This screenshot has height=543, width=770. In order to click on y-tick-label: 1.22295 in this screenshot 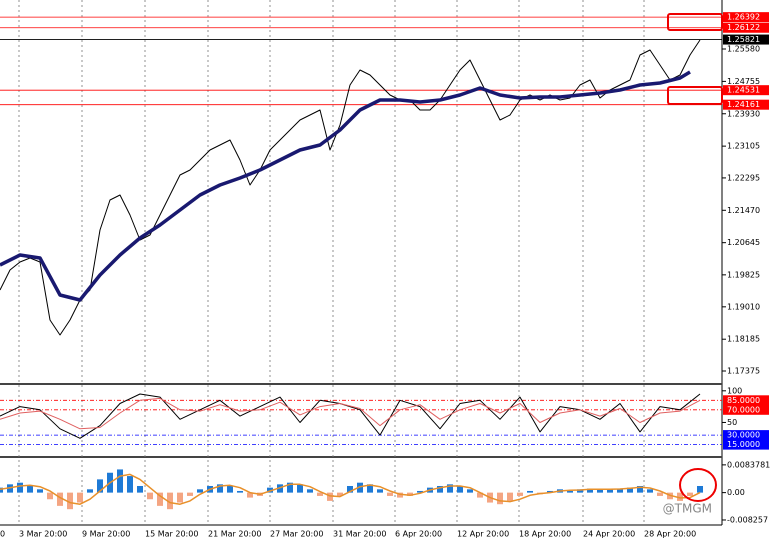, I will do `click(743, 177)`.